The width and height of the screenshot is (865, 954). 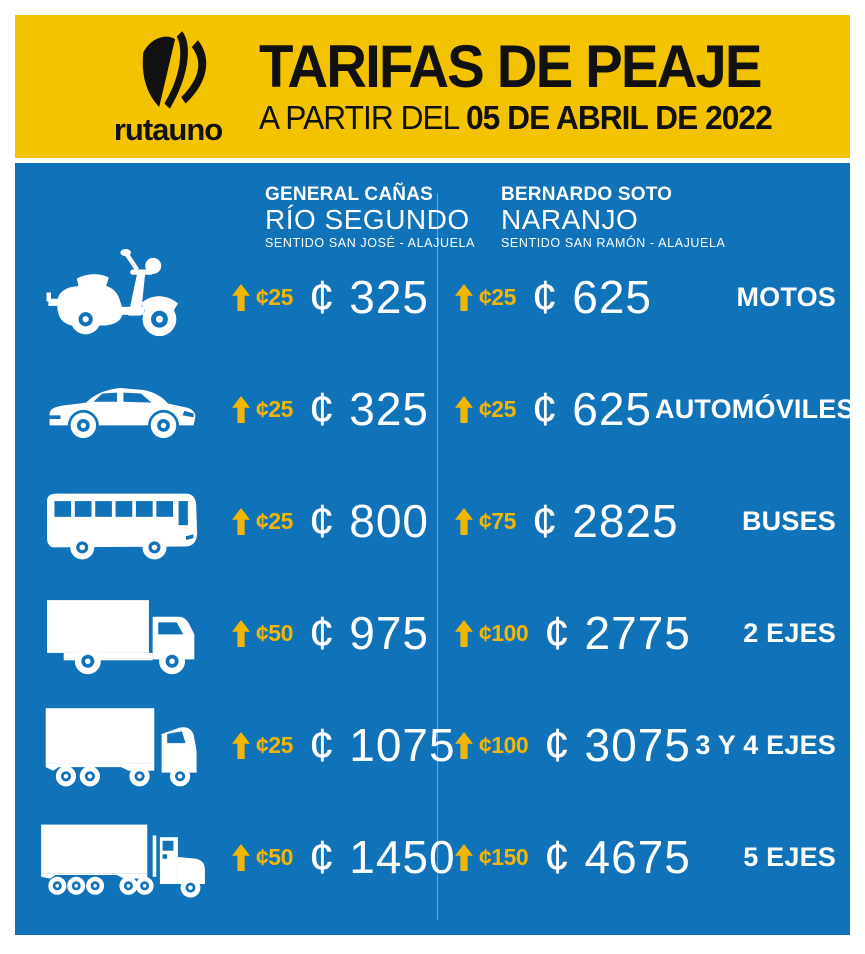 I want to click on toll-price: ¢ 1075, so click(x=382, y=745).